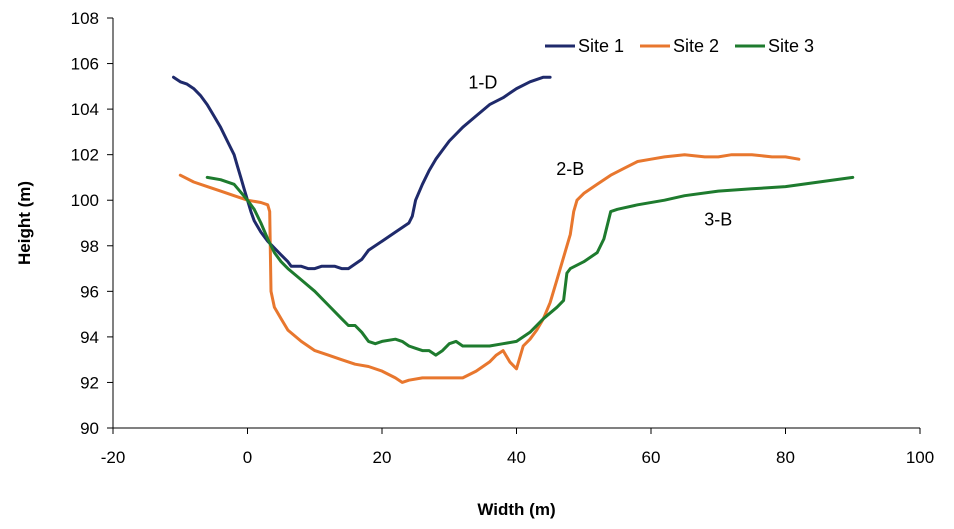 This screenshot has width=954, height=529. I want to click on x-tick-label: -20, so click(113, 457).